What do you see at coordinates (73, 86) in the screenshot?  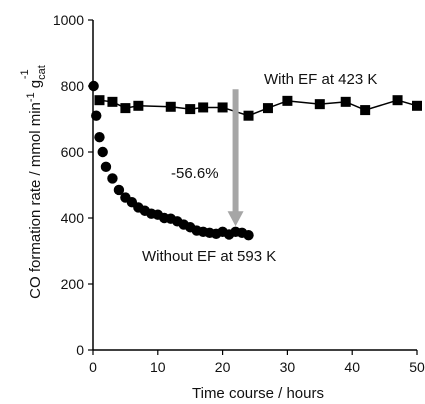 I see `y-tick-label: 800` at bounding box center [73, 86].